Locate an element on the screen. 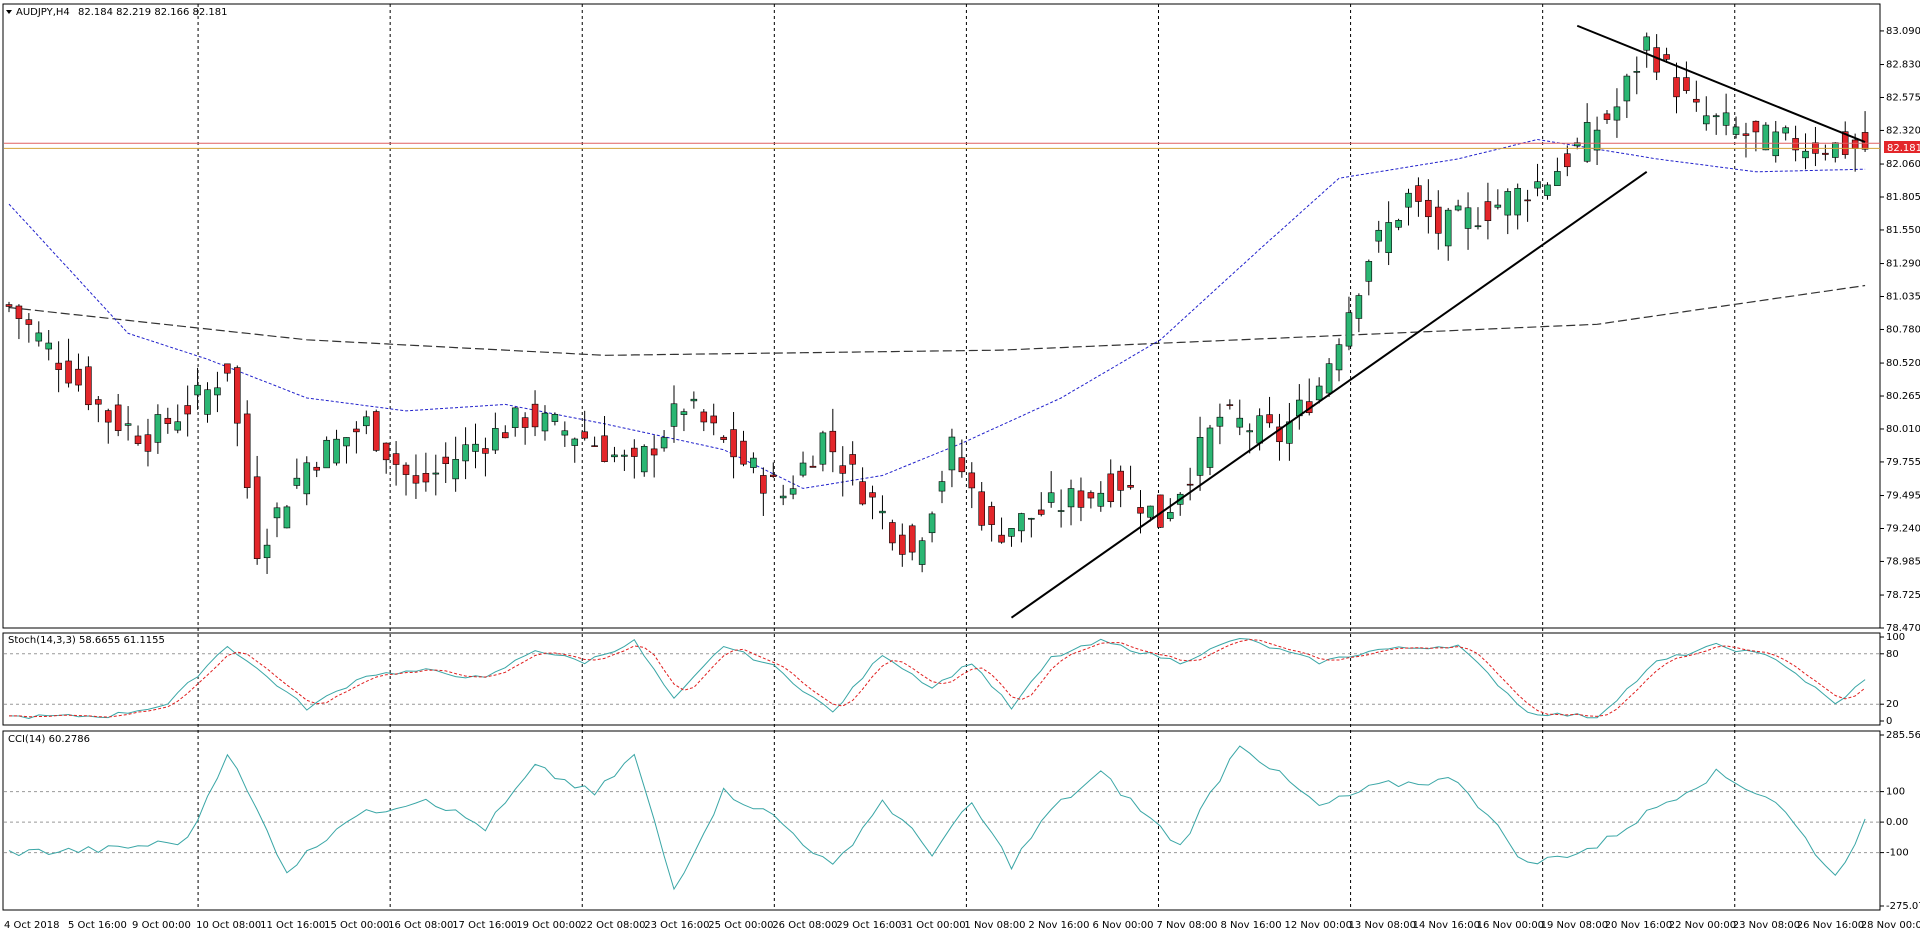 The image size is (1920, 940). time-tick-label: 4 Oct 2018 is located at coordinates (31, 925).